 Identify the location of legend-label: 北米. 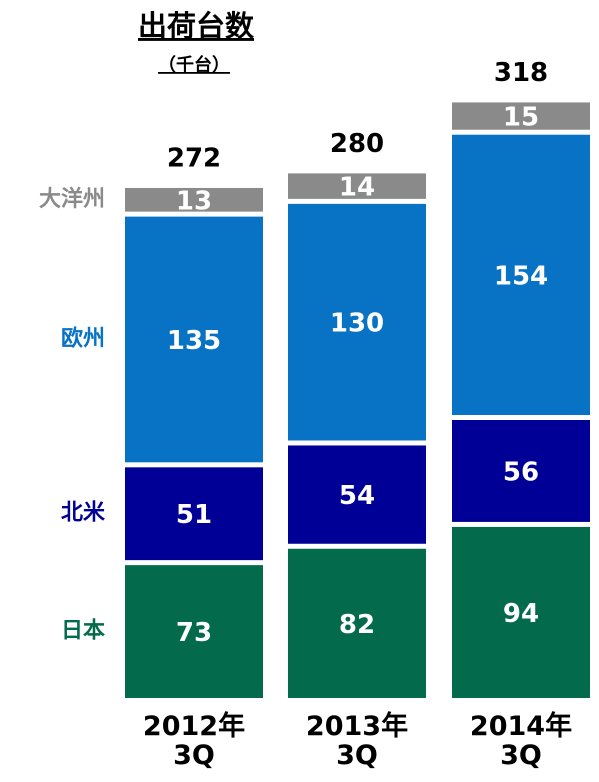
(83, 513).